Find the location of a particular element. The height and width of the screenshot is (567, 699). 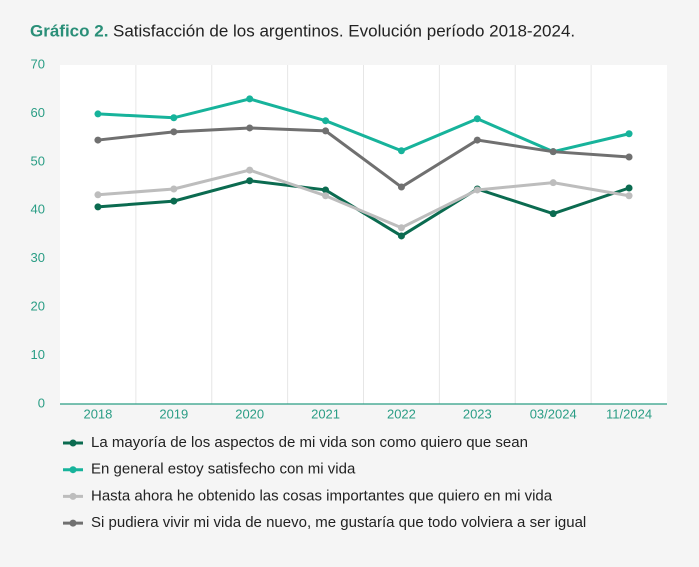

y-tick-label: 40 is located at coordinates (38, 209).